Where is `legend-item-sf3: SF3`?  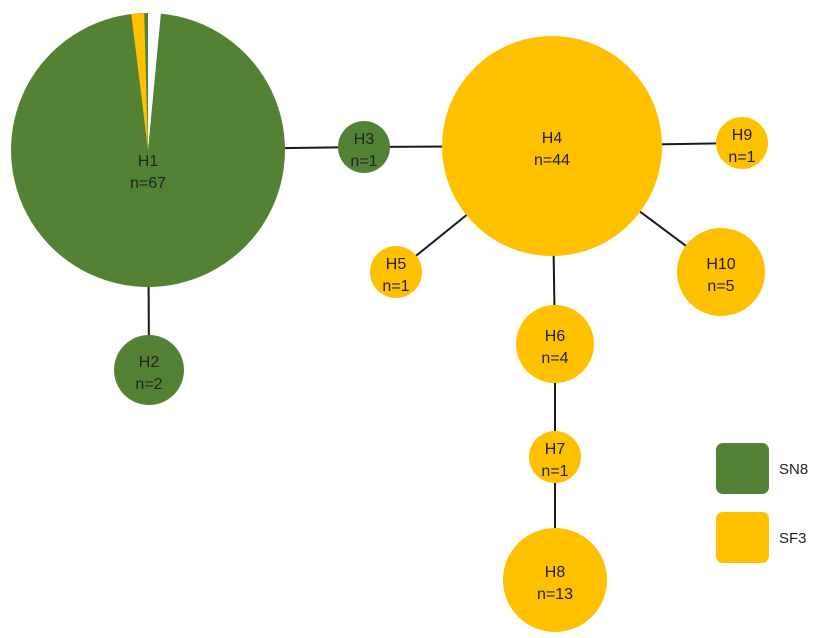
legend-item-sf3: SF3 is located at coordinates (761, 537).